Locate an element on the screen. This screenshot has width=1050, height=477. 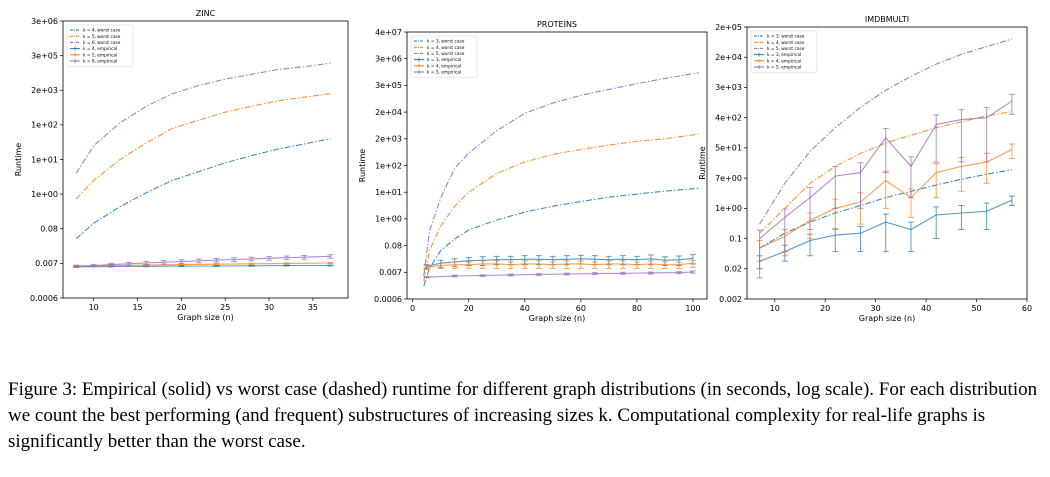
y-tick-label: 0.1 is located at coordinates (735, 238).